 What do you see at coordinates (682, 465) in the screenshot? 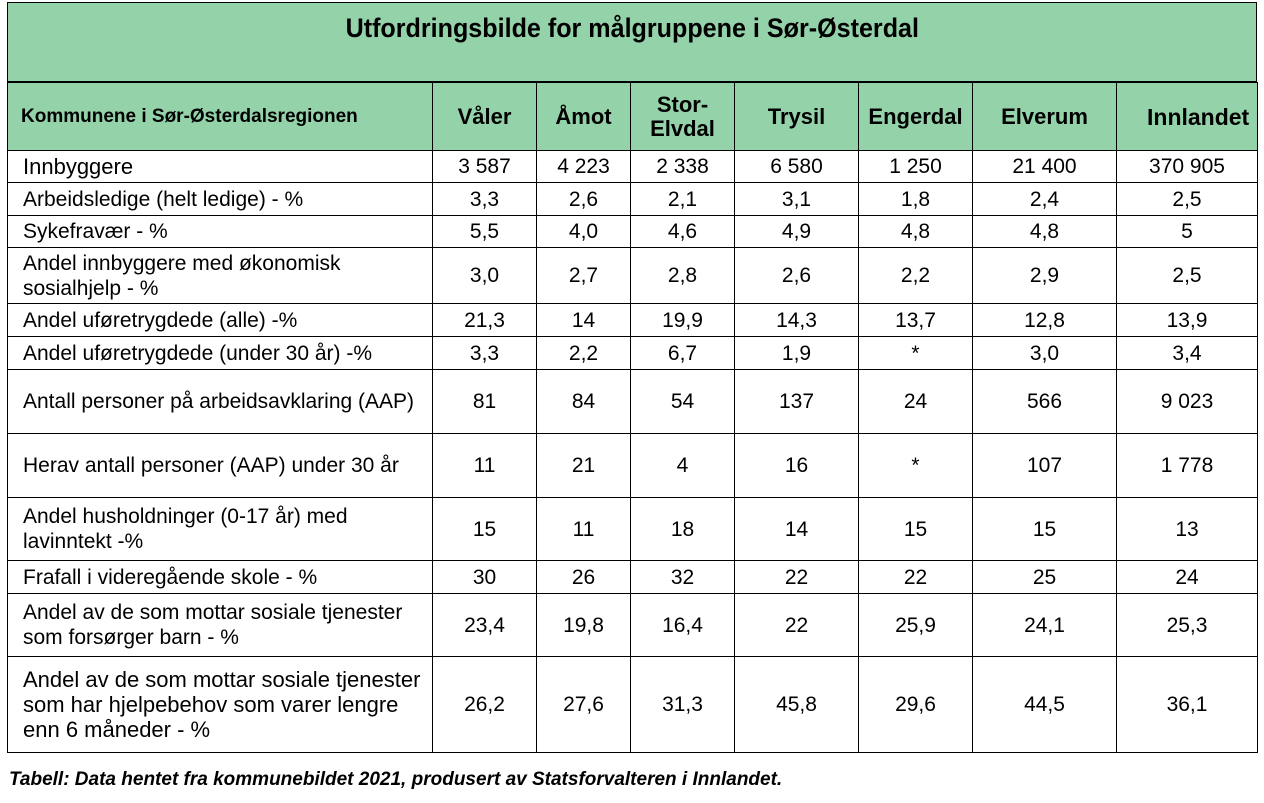
I see `table-cell: 4` at bounding box center [682, 465].